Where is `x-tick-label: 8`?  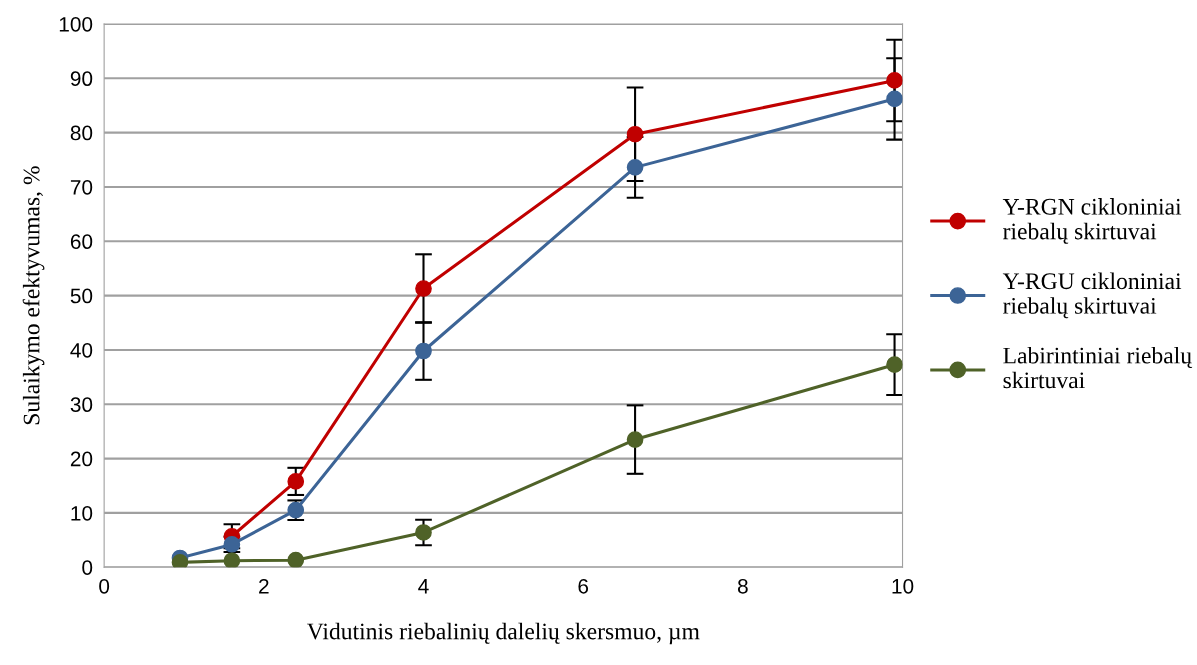 x-tick-label: 8 is located at coordinates (742, 586).